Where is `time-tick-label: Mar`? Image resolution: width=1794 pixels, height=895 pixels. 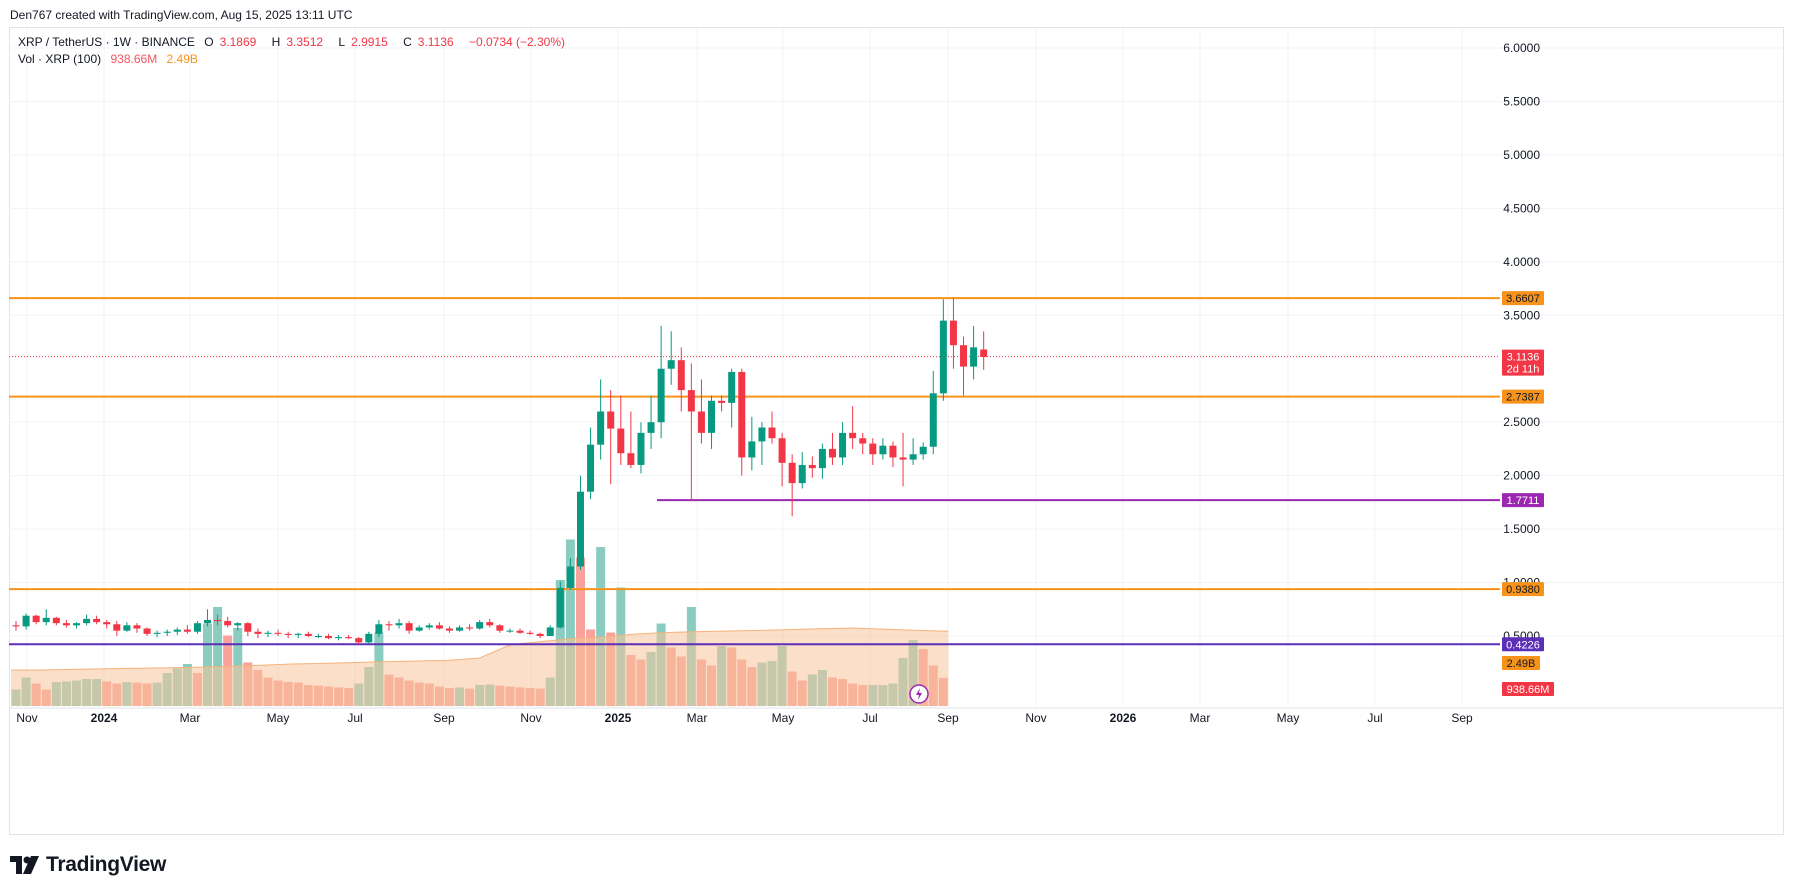 time-tick-label: Mar is located at coordinates (1200, 718).